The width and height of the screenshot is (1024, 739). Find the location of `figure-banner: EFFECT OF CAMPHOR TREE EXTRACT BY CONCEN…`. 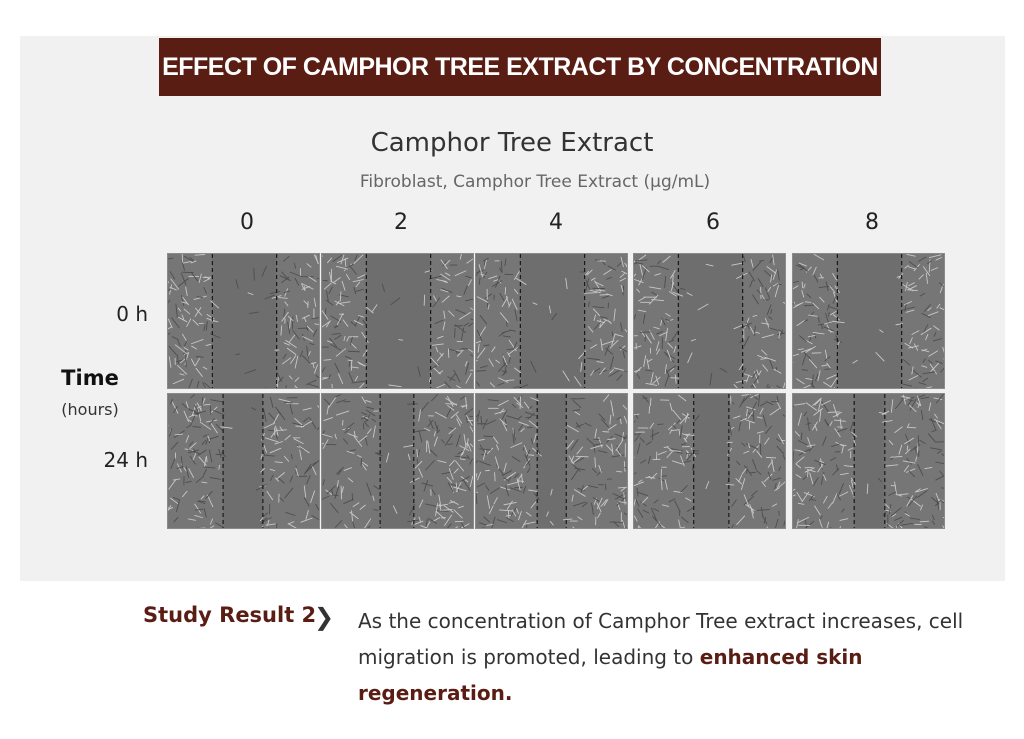

figure-banner: EFFECT OF CAMPHOR TREE EXTRACT BY CONCEN… is located at coordinates (520, 67).